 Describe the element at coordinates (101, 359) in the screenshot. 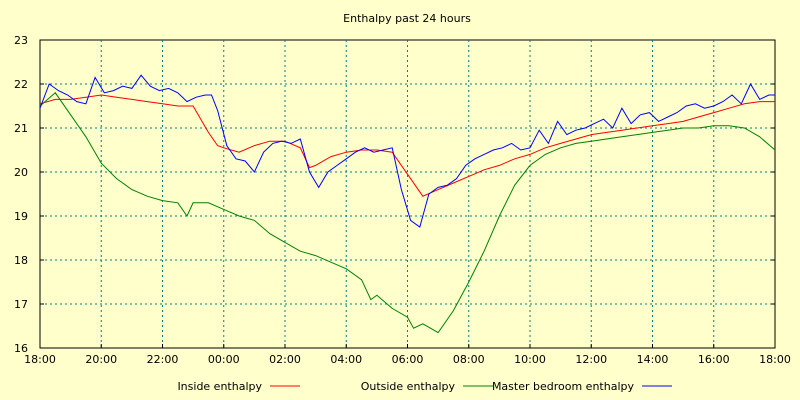

I see `x-tick-label: 20:00` at that location.